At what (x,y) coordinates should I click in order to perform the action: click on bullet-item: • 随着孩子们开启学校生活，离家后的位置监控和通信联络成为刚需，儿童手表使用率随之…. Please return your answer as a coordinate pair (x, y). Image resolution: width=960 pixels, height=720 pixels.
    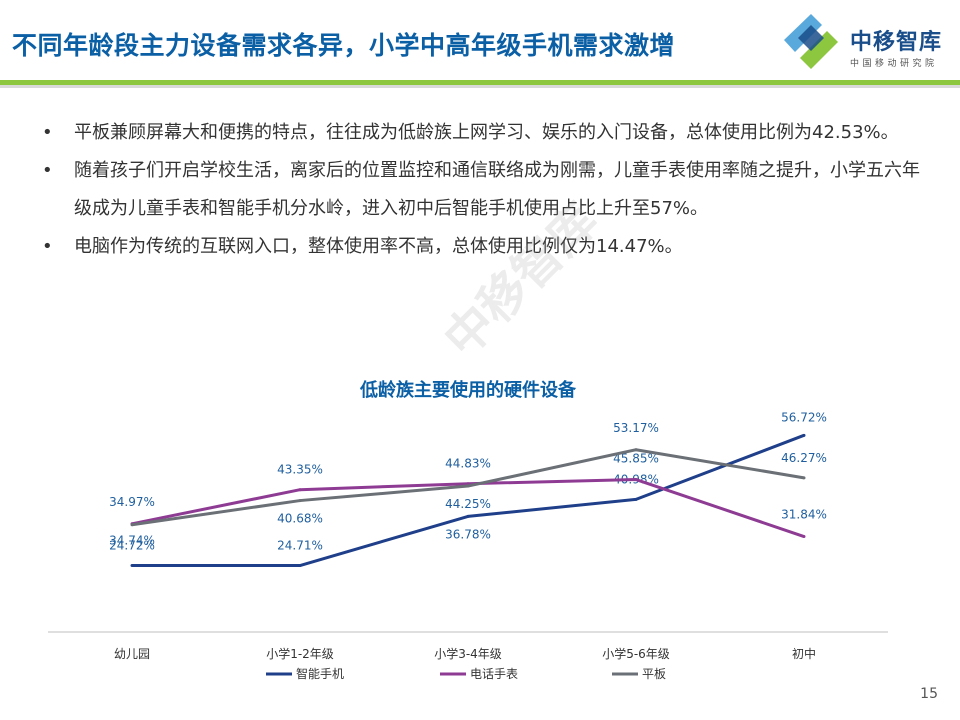
    Looking at the image, I should click on (480, 190).